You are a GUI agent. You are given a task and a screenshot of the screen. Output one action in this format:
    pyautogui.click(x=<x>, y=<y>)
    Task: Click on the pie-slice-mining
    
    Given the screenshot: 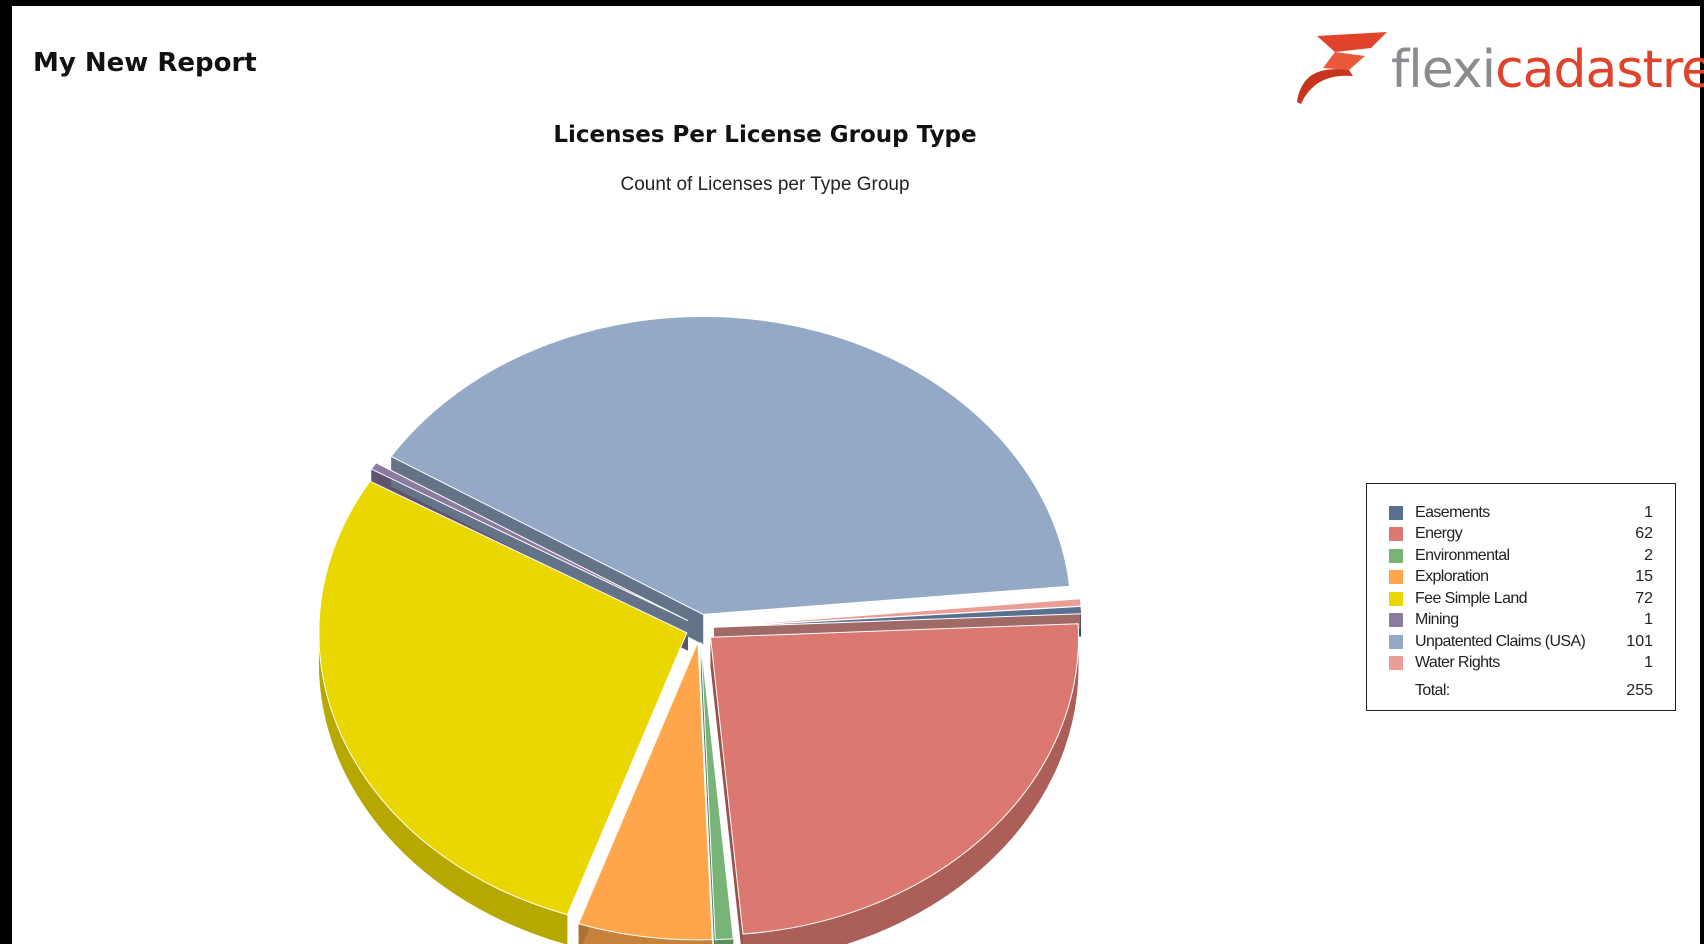 What is the action you would take?
    pyautogui.click(x=529, y=542)
    